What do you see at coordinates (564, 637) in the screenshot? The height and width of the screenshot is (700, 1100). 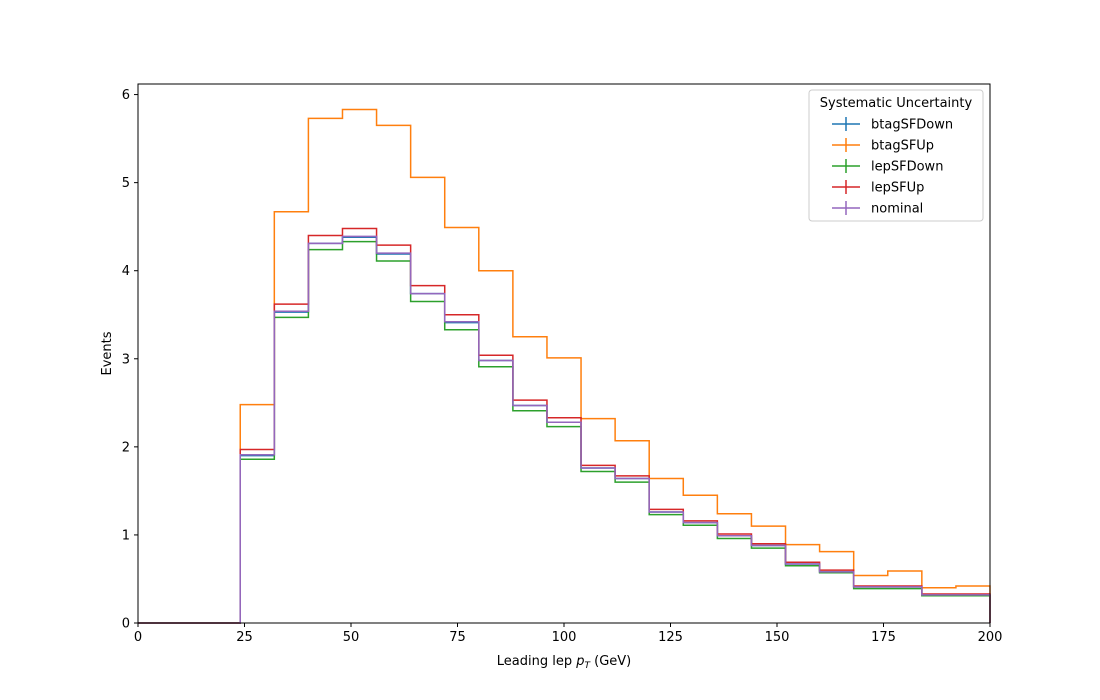 I see `x-tick-label: 100` at bounding box center [564, 637].